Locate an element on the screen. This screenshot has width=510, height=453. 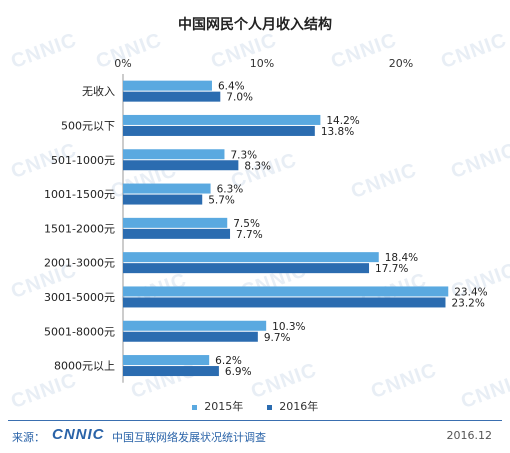
category-label: 1001-1500元 is located at coordinates (79, 194).